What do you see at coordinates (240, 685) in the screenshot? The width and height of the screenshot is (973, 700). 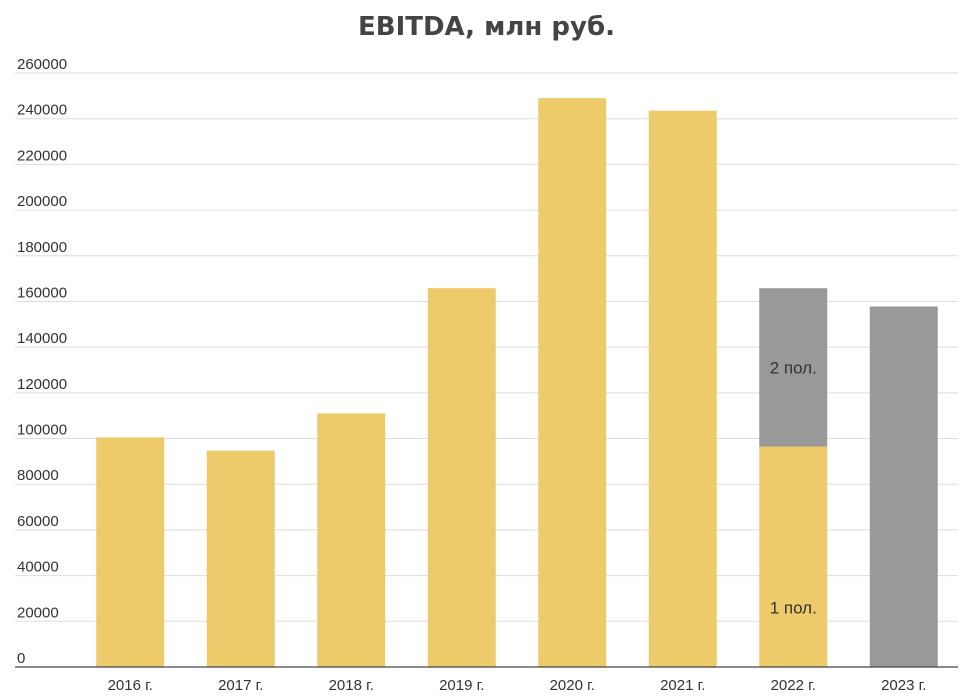 I see `x-tick-label: 2017 г.` at bounding box center [240, 685].